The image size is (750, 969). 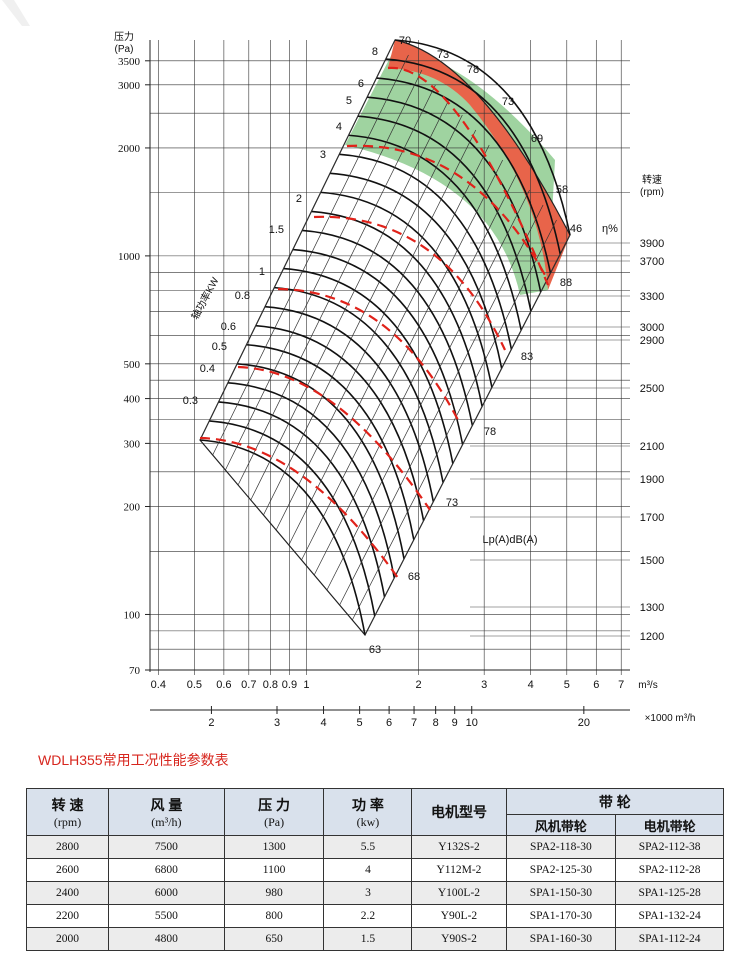 What do you see at coordinates (129, 257) in the screenshot?
I see `y-tick-label: 1000` at bounding box center [129, 257].